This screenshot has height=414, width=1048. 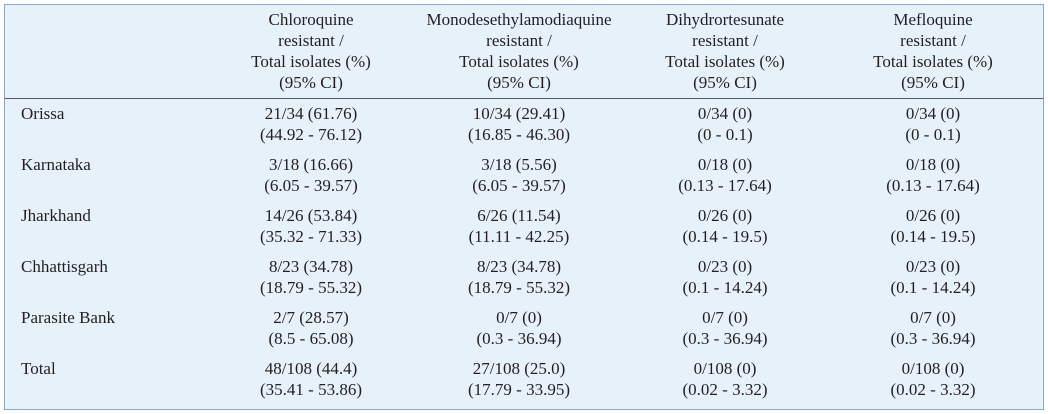 I want to click on cell-ci: (16.85 - 46.30), so click(x=519, y=134).